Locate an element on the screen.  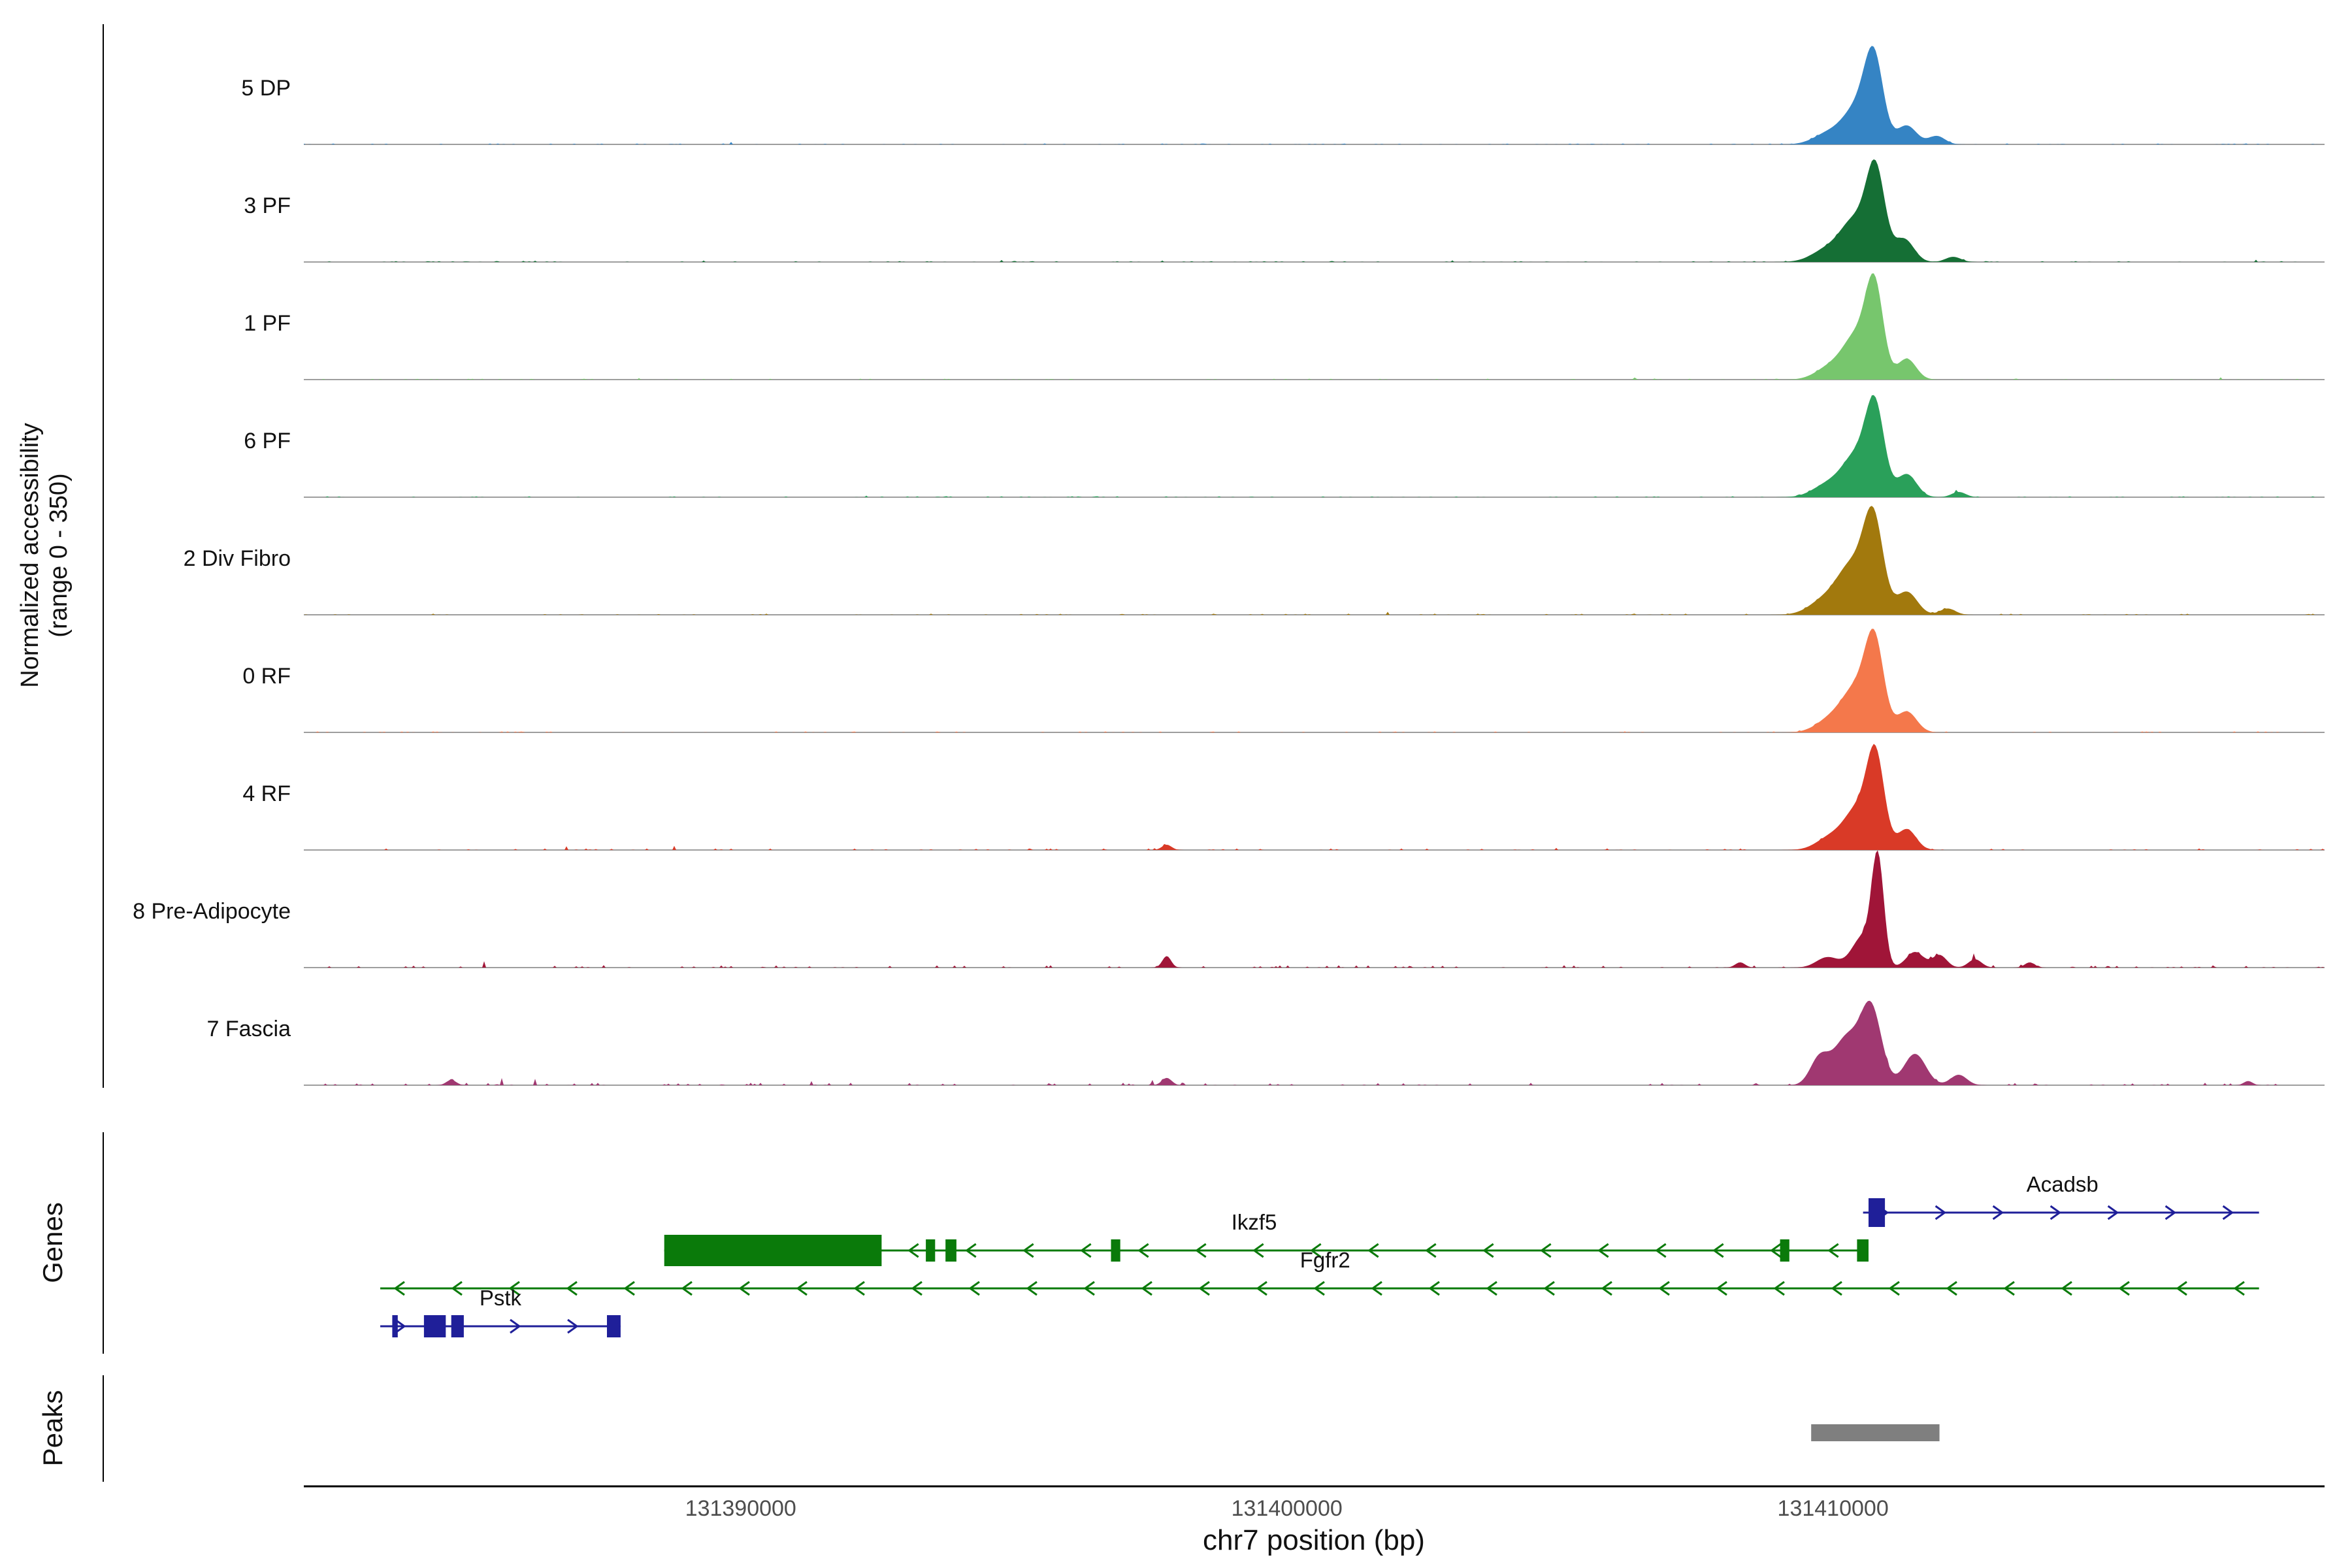
coverage-track: 3 PF is located at coordinates (1284, 211).